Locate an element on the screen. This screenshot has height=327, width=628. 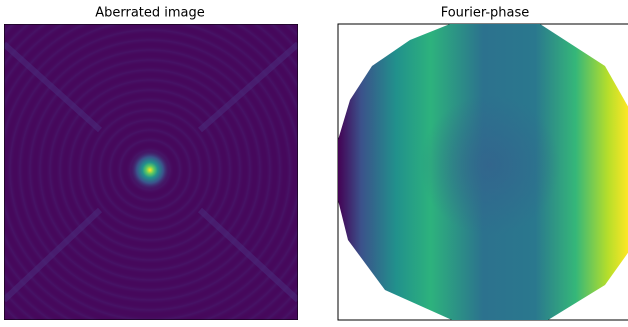
core is located at coordinates (150, 170).